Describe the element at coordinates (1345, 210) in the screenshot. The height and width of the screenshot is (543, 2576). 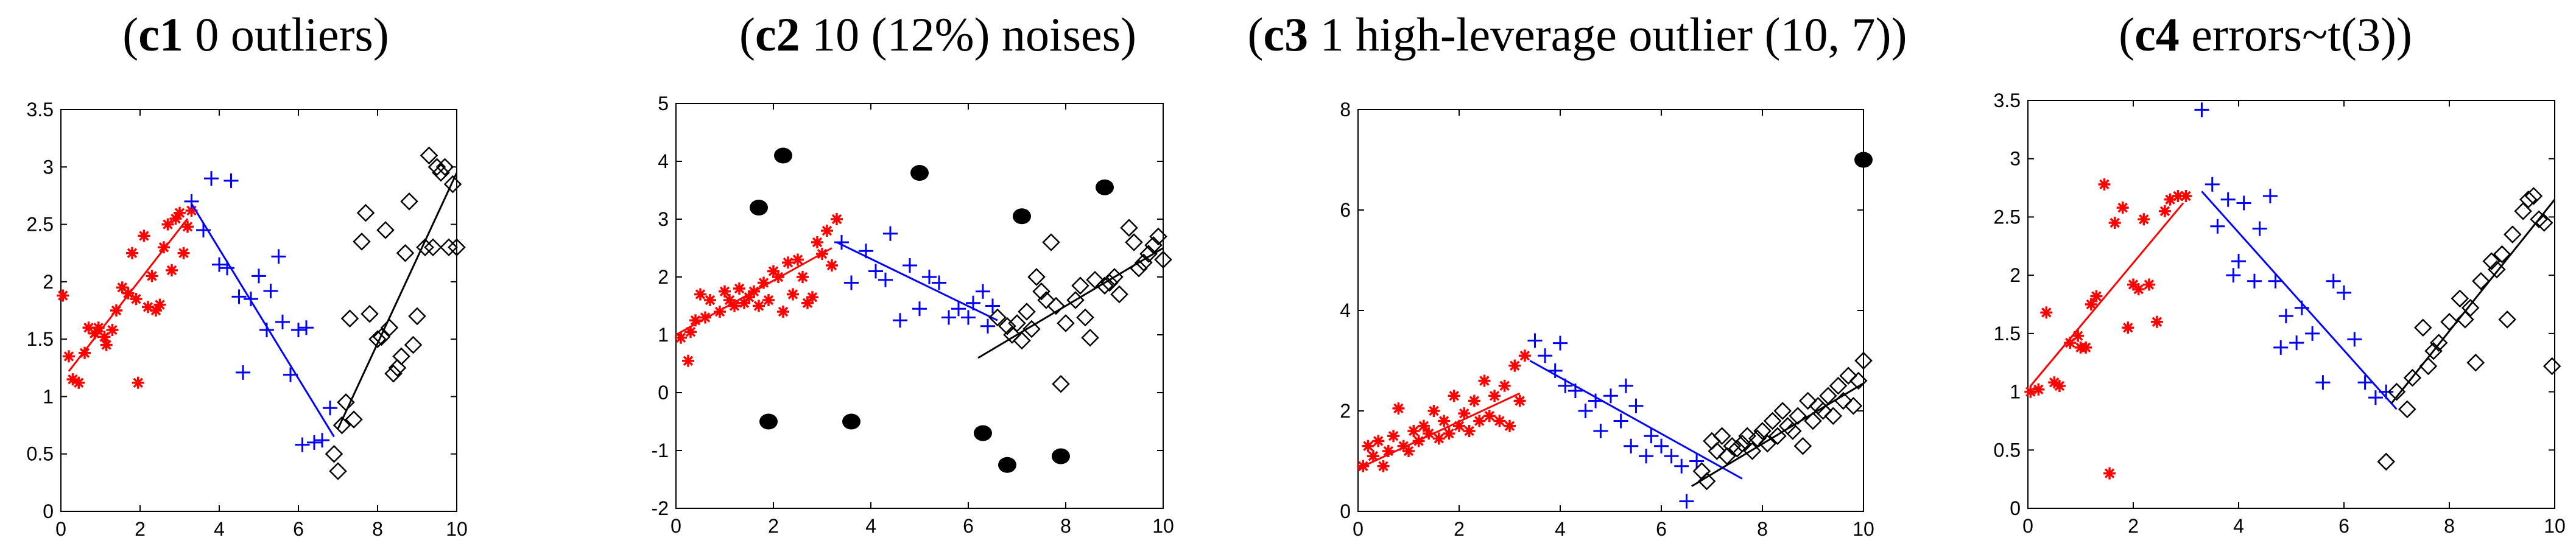
I see `y-tick-label: 6` at that location.